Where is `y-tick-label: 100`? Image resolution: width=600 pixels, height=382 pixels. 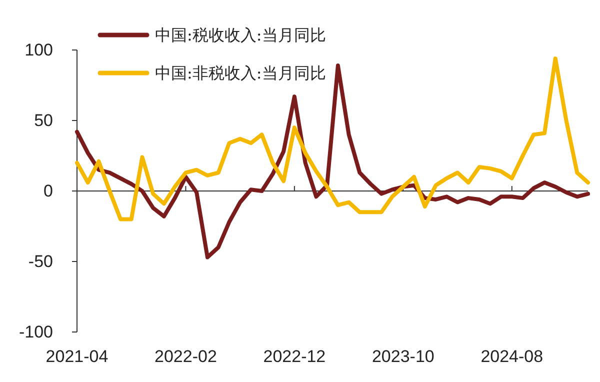
y-tick-label: 100 is located at coordinates (38, 50).